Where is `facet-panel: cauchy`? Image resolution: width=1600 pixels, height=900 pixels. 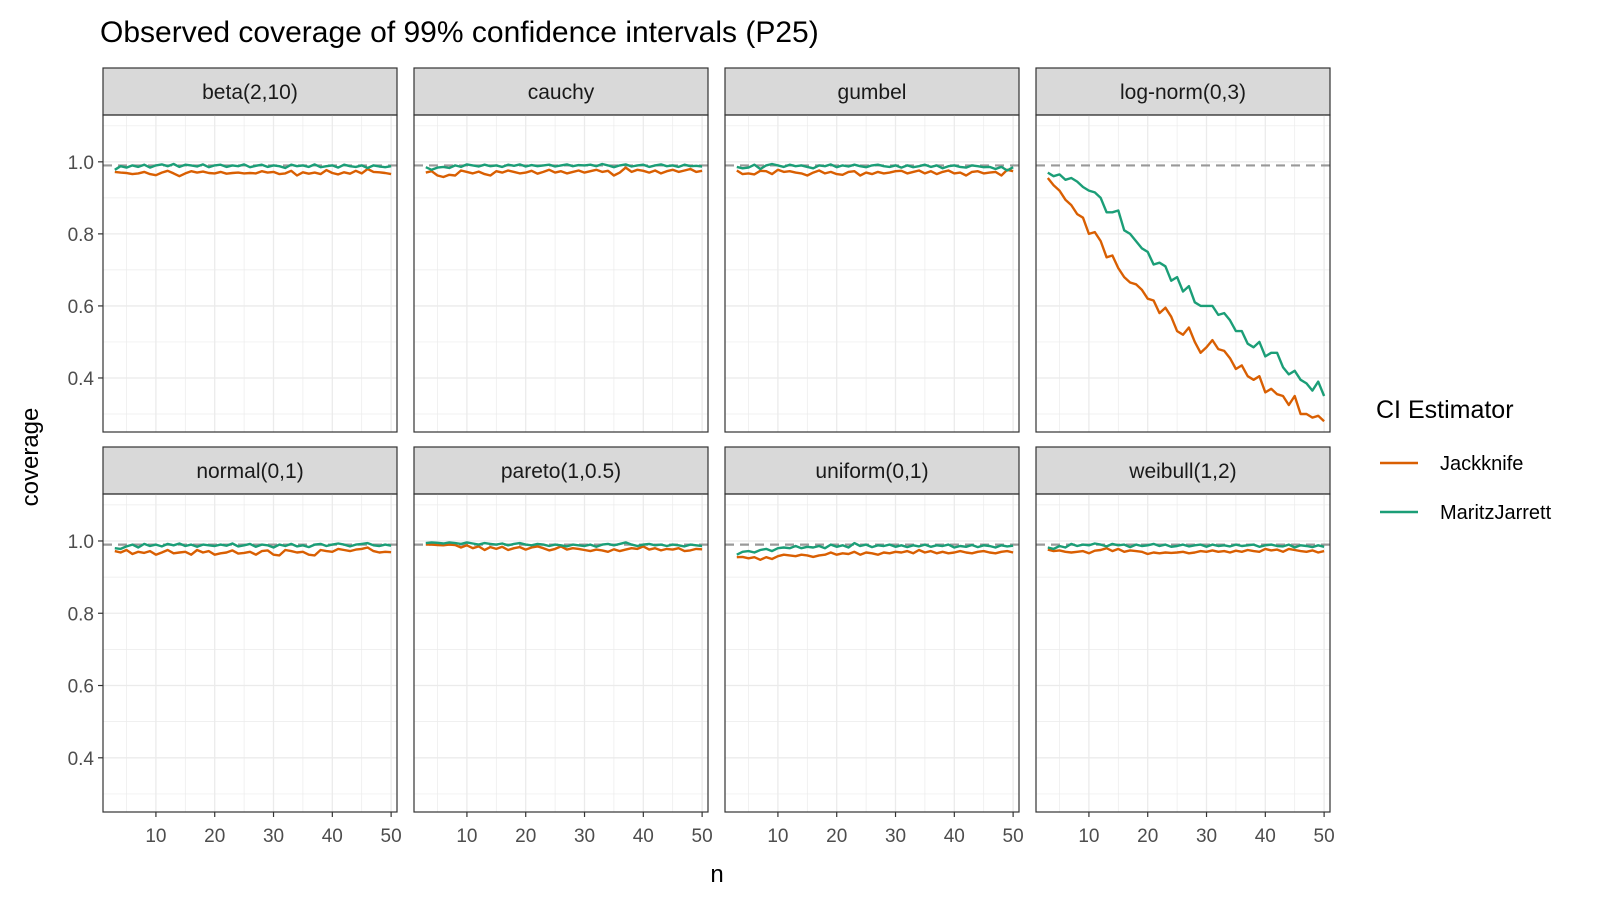
facet-panel: cauchy is located at coordinates (561, 250).